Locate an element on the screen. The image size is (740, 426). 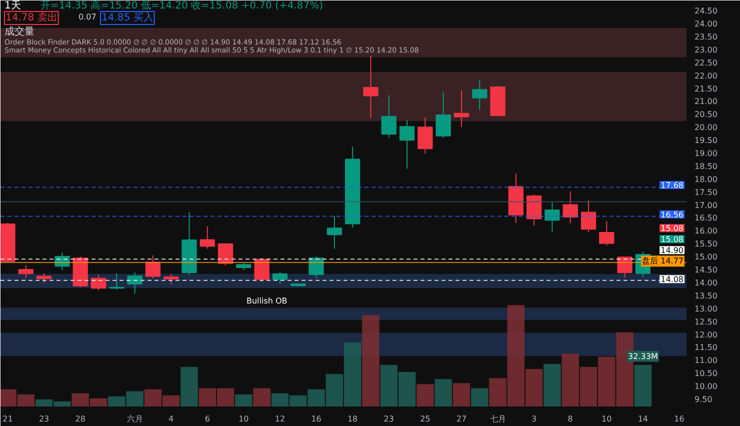
y-tick-label: 18.00 is located at coordinates (706, 179).